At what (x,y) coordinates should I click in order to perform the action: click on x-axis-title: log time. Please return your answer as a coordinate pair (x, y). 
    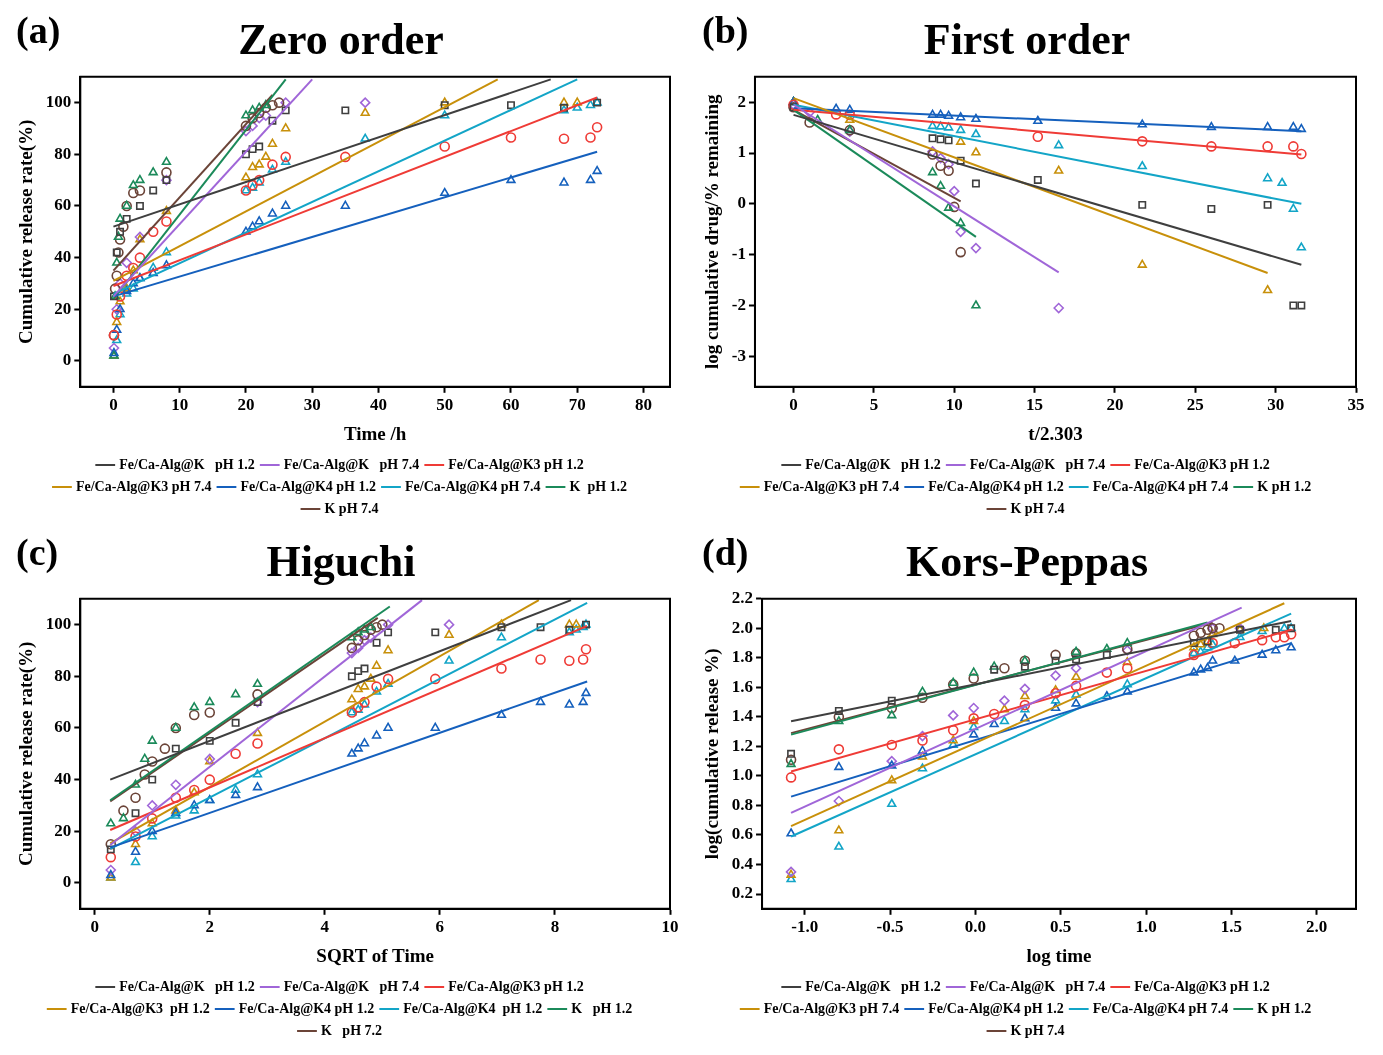
    Looking at the image, I should click on (1059, 955).